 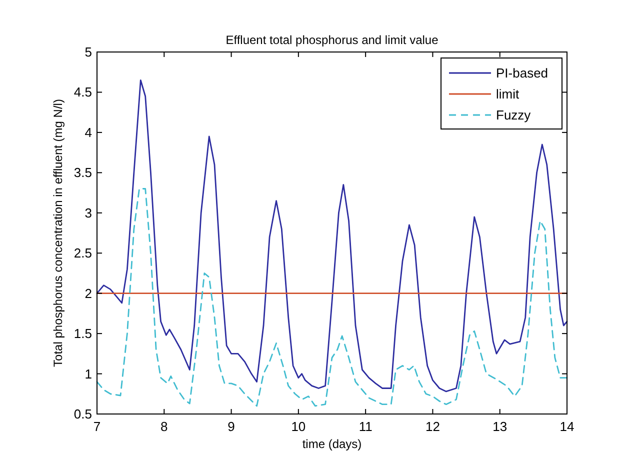 What do you see at coordinates (88, 132) in the screenshot?
I see `y-tick-label: 4` at bounding box center [88, 132].